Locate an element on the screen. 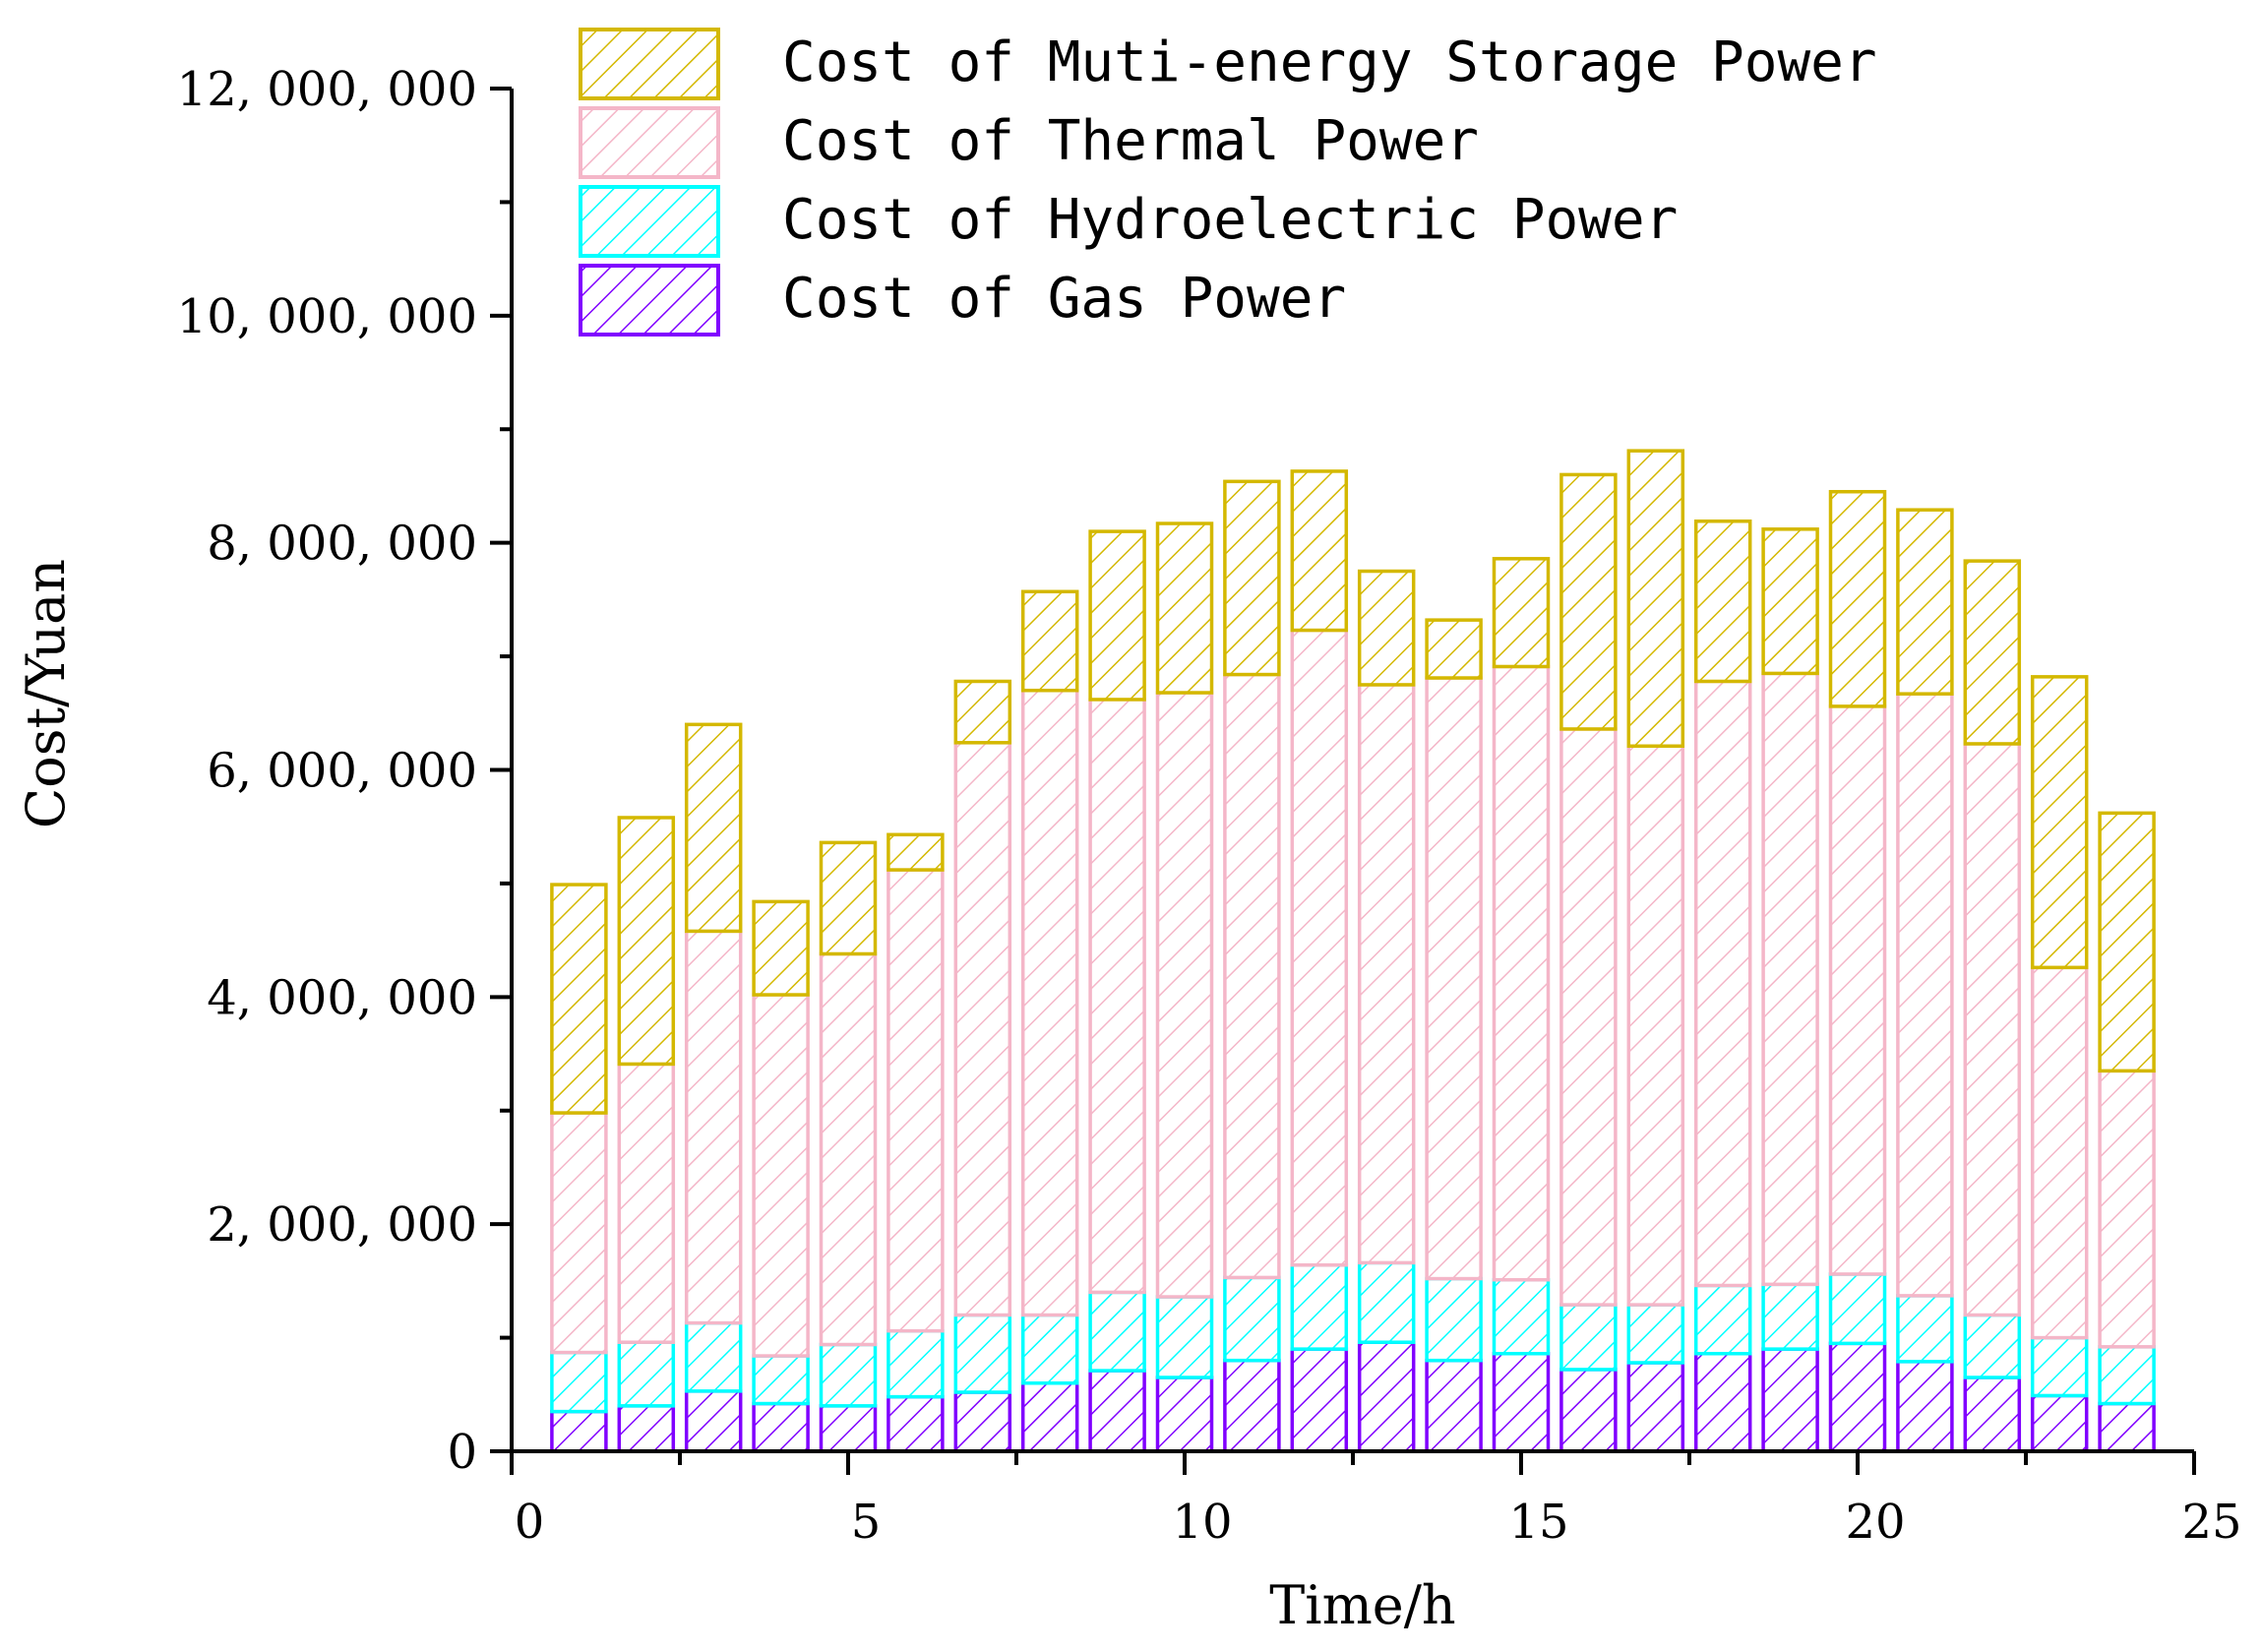 The image size is (2262, 1652). bar-cost-of-muti-energy-storage-powerh12 is located at coordinates (1319, 551).